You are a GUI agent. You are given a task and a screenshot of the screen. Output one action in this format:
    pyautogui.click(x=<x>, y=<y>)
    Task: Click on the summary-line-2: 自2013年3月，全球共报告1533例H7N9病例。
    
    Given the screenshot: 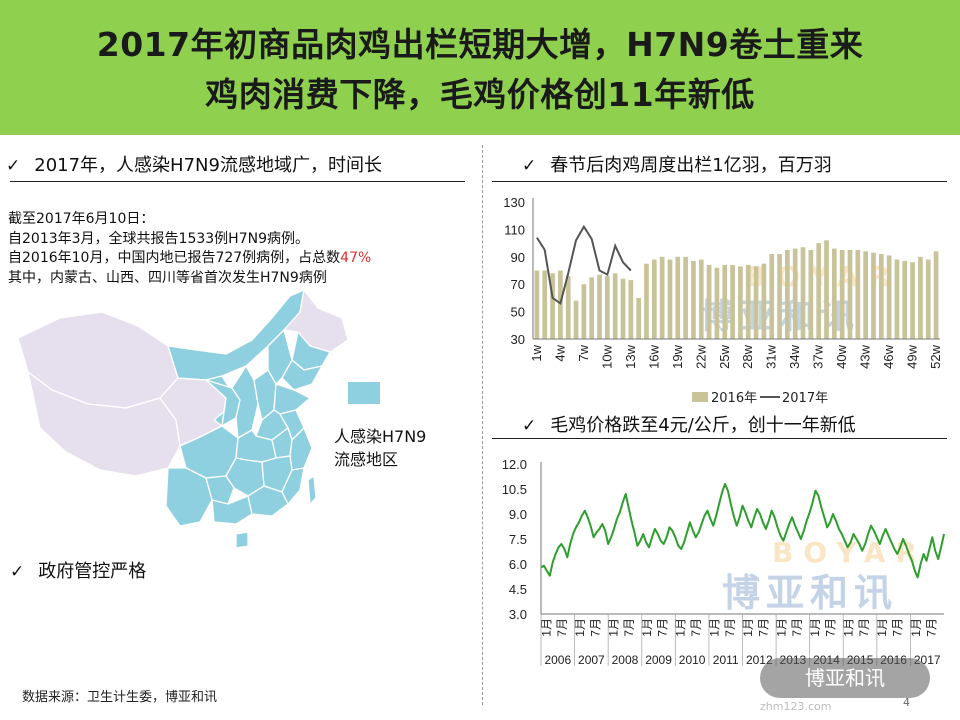 What is the action you would take?
    pyautogui.click(x=158, y=238)
    